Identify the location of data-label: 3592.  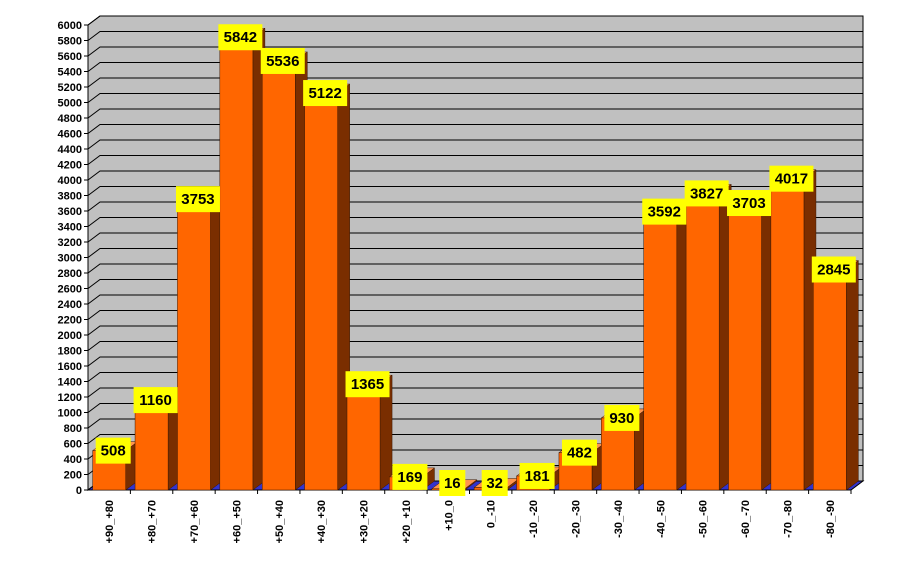
(664, 211).